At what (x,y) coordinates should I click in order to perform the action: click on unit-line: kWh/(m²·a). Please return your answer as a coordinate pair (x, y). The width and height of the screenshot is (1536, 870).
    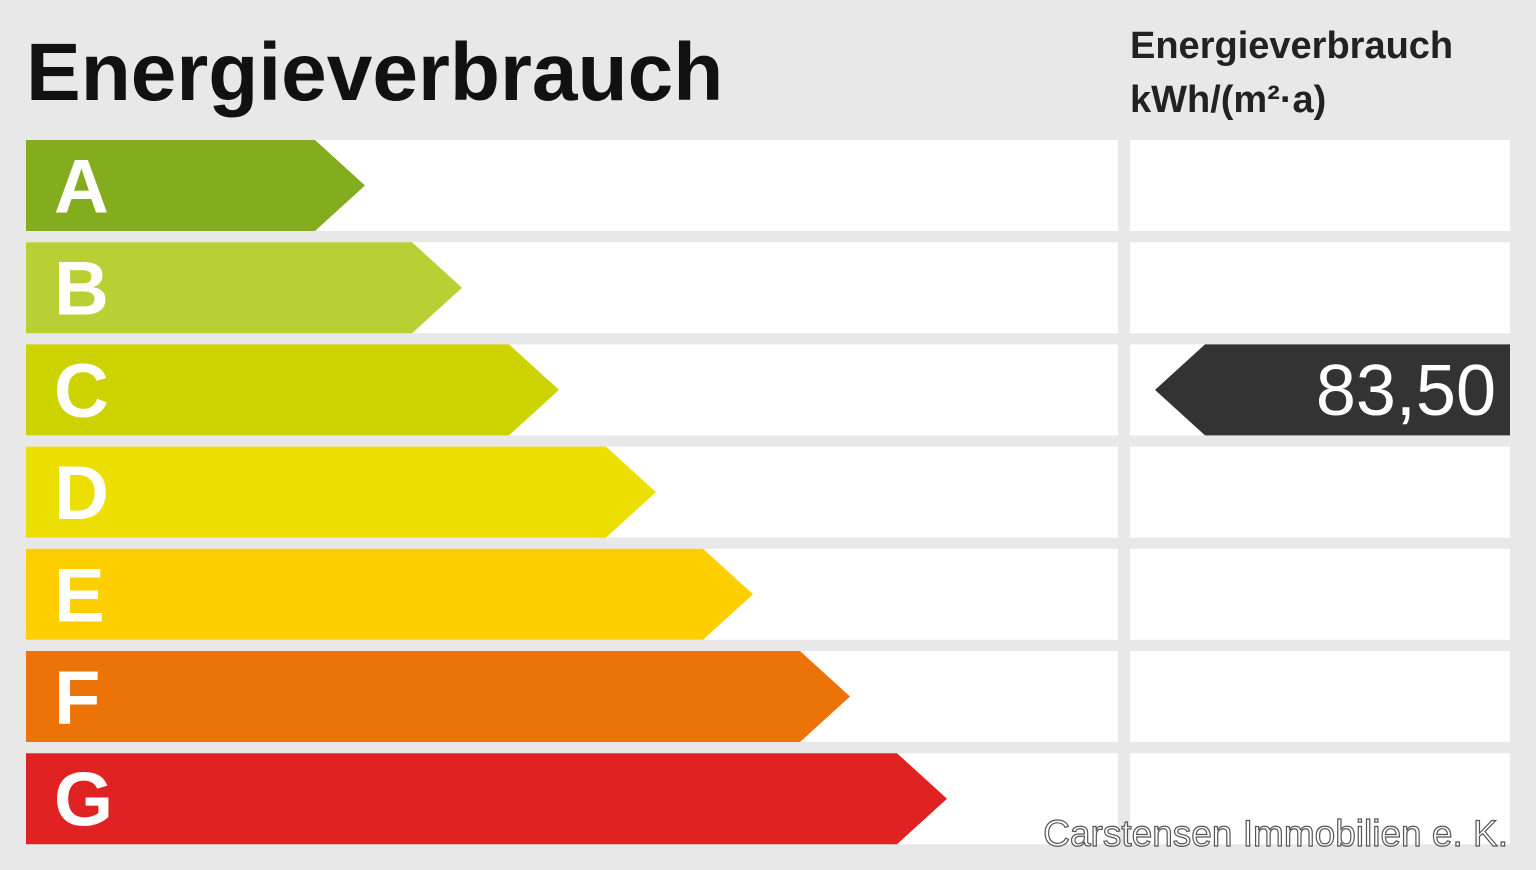
    Looking at the image, I should click on (1228, 100).